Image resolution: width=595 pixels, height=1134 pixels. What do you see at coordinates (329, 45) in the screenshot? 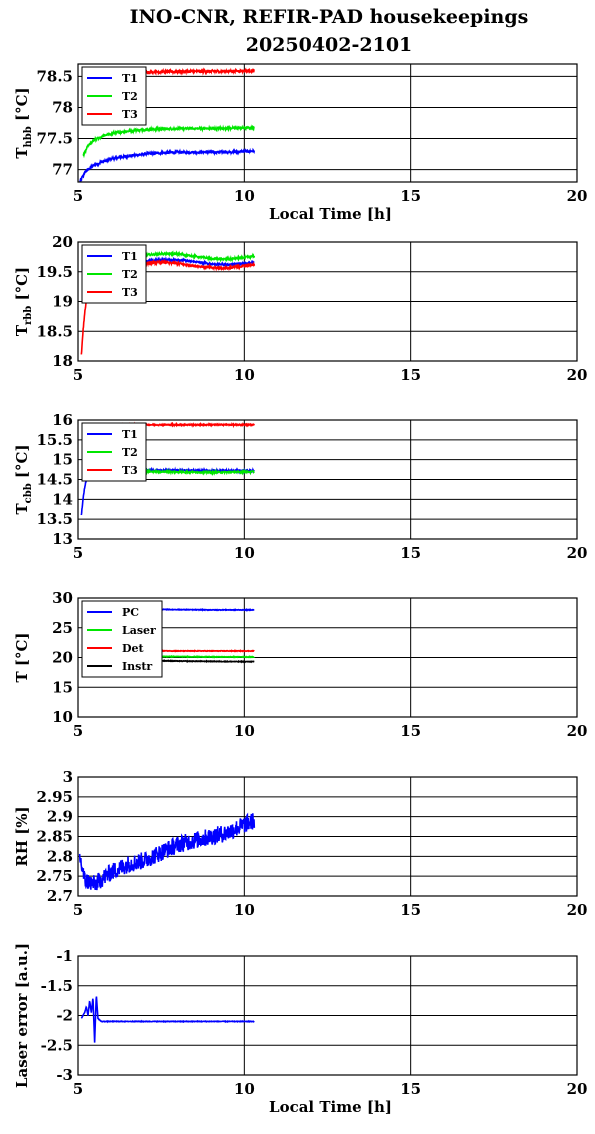
I see `figure-title-line2: 20250402-2101` at bounding box center [329, 45].